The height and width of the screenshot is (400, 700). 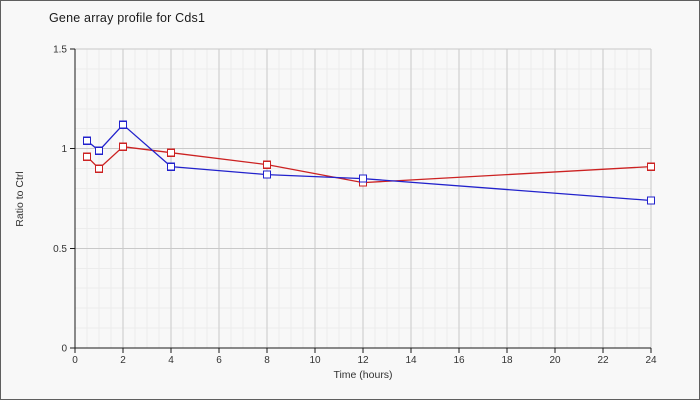 What do you see at coordinates (64, 349) in the screenshot?
I see `y-tick-label: 0` at bounding box center [64, 349].